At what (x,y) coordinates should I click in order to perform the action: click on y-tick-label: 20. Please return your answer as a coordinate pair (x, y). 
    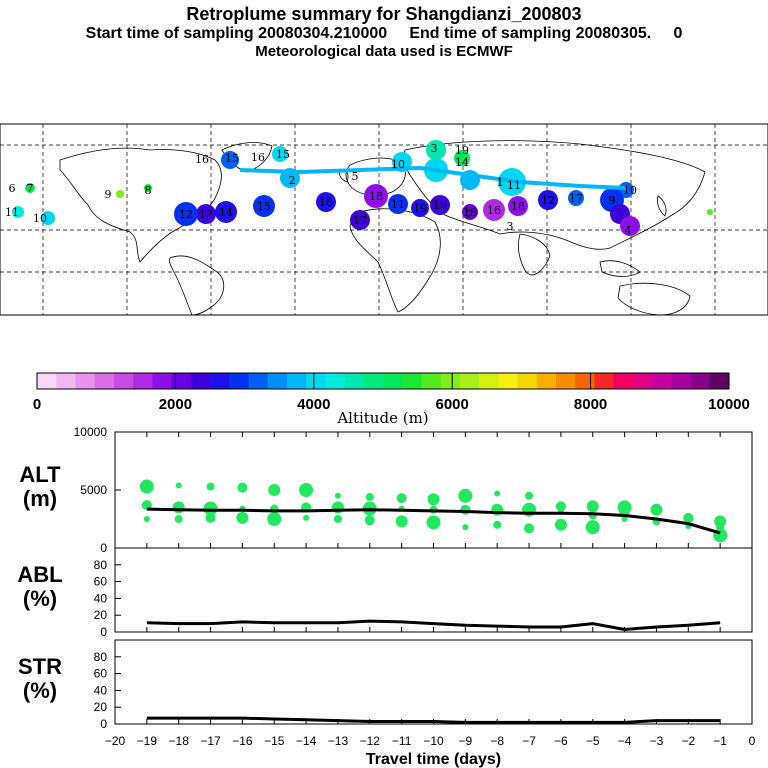
    Looking at the image, I should click on (101, 615).